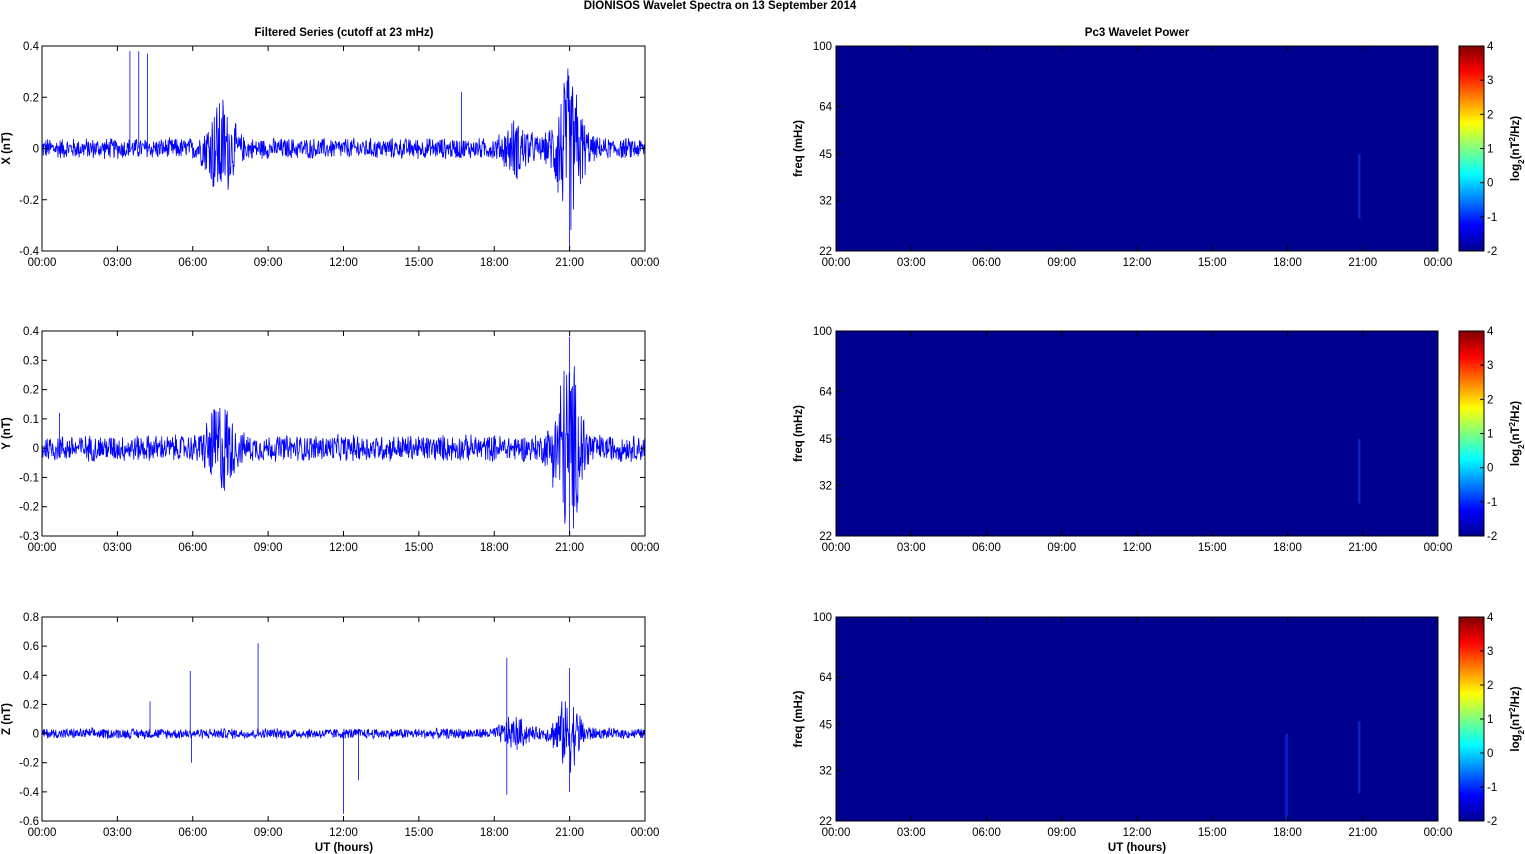 Image resolution: width=1525 pixels, height=854 pixels. What do you see at coordinates (1490, 115) in the screenshot?
I see `x-wavelet-colorbar-tick-label: 2` at bounding box center [1490, 115].